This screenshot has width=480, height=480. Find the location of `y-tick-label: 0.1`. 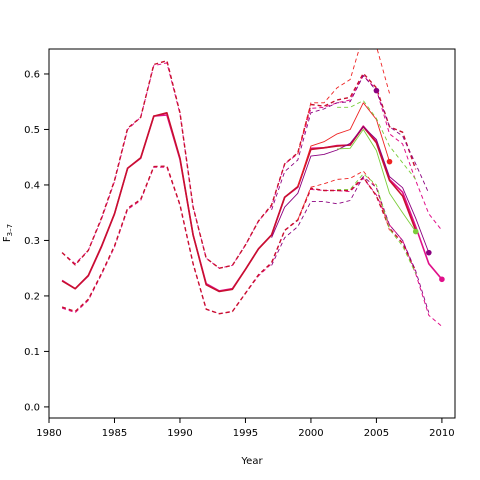

y-tick-label: 0.1 is located at coordinates (32, 352).